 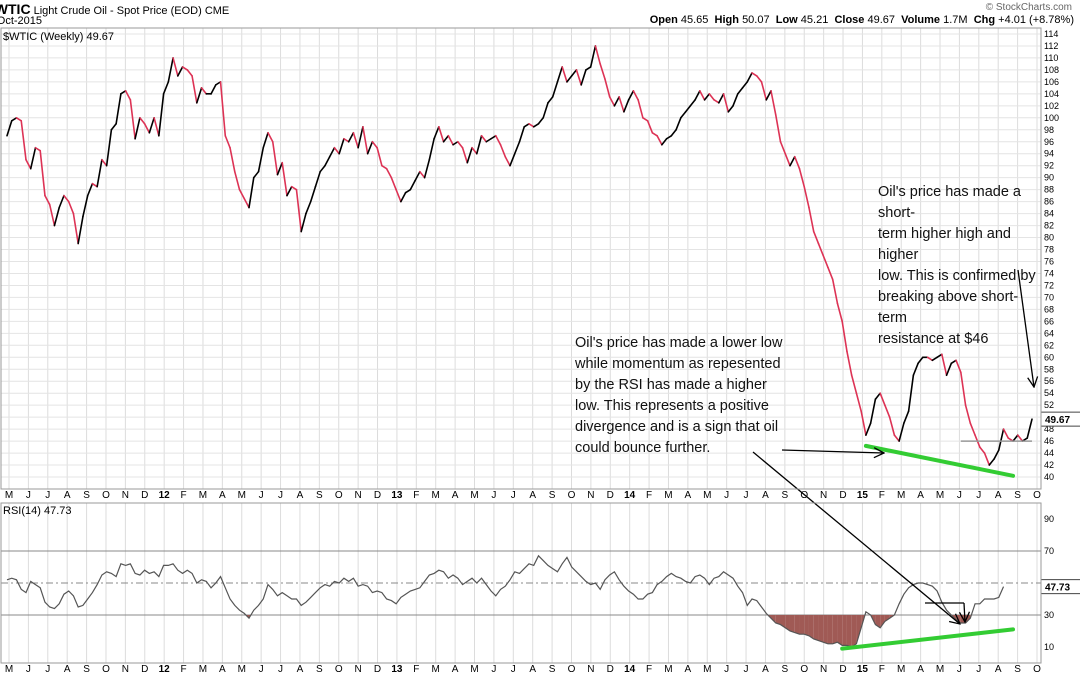 What do you see at coordinates (217, 11) in the screenshot?
I see `ticker-exchange: CME` at bounding box center [217, 11].